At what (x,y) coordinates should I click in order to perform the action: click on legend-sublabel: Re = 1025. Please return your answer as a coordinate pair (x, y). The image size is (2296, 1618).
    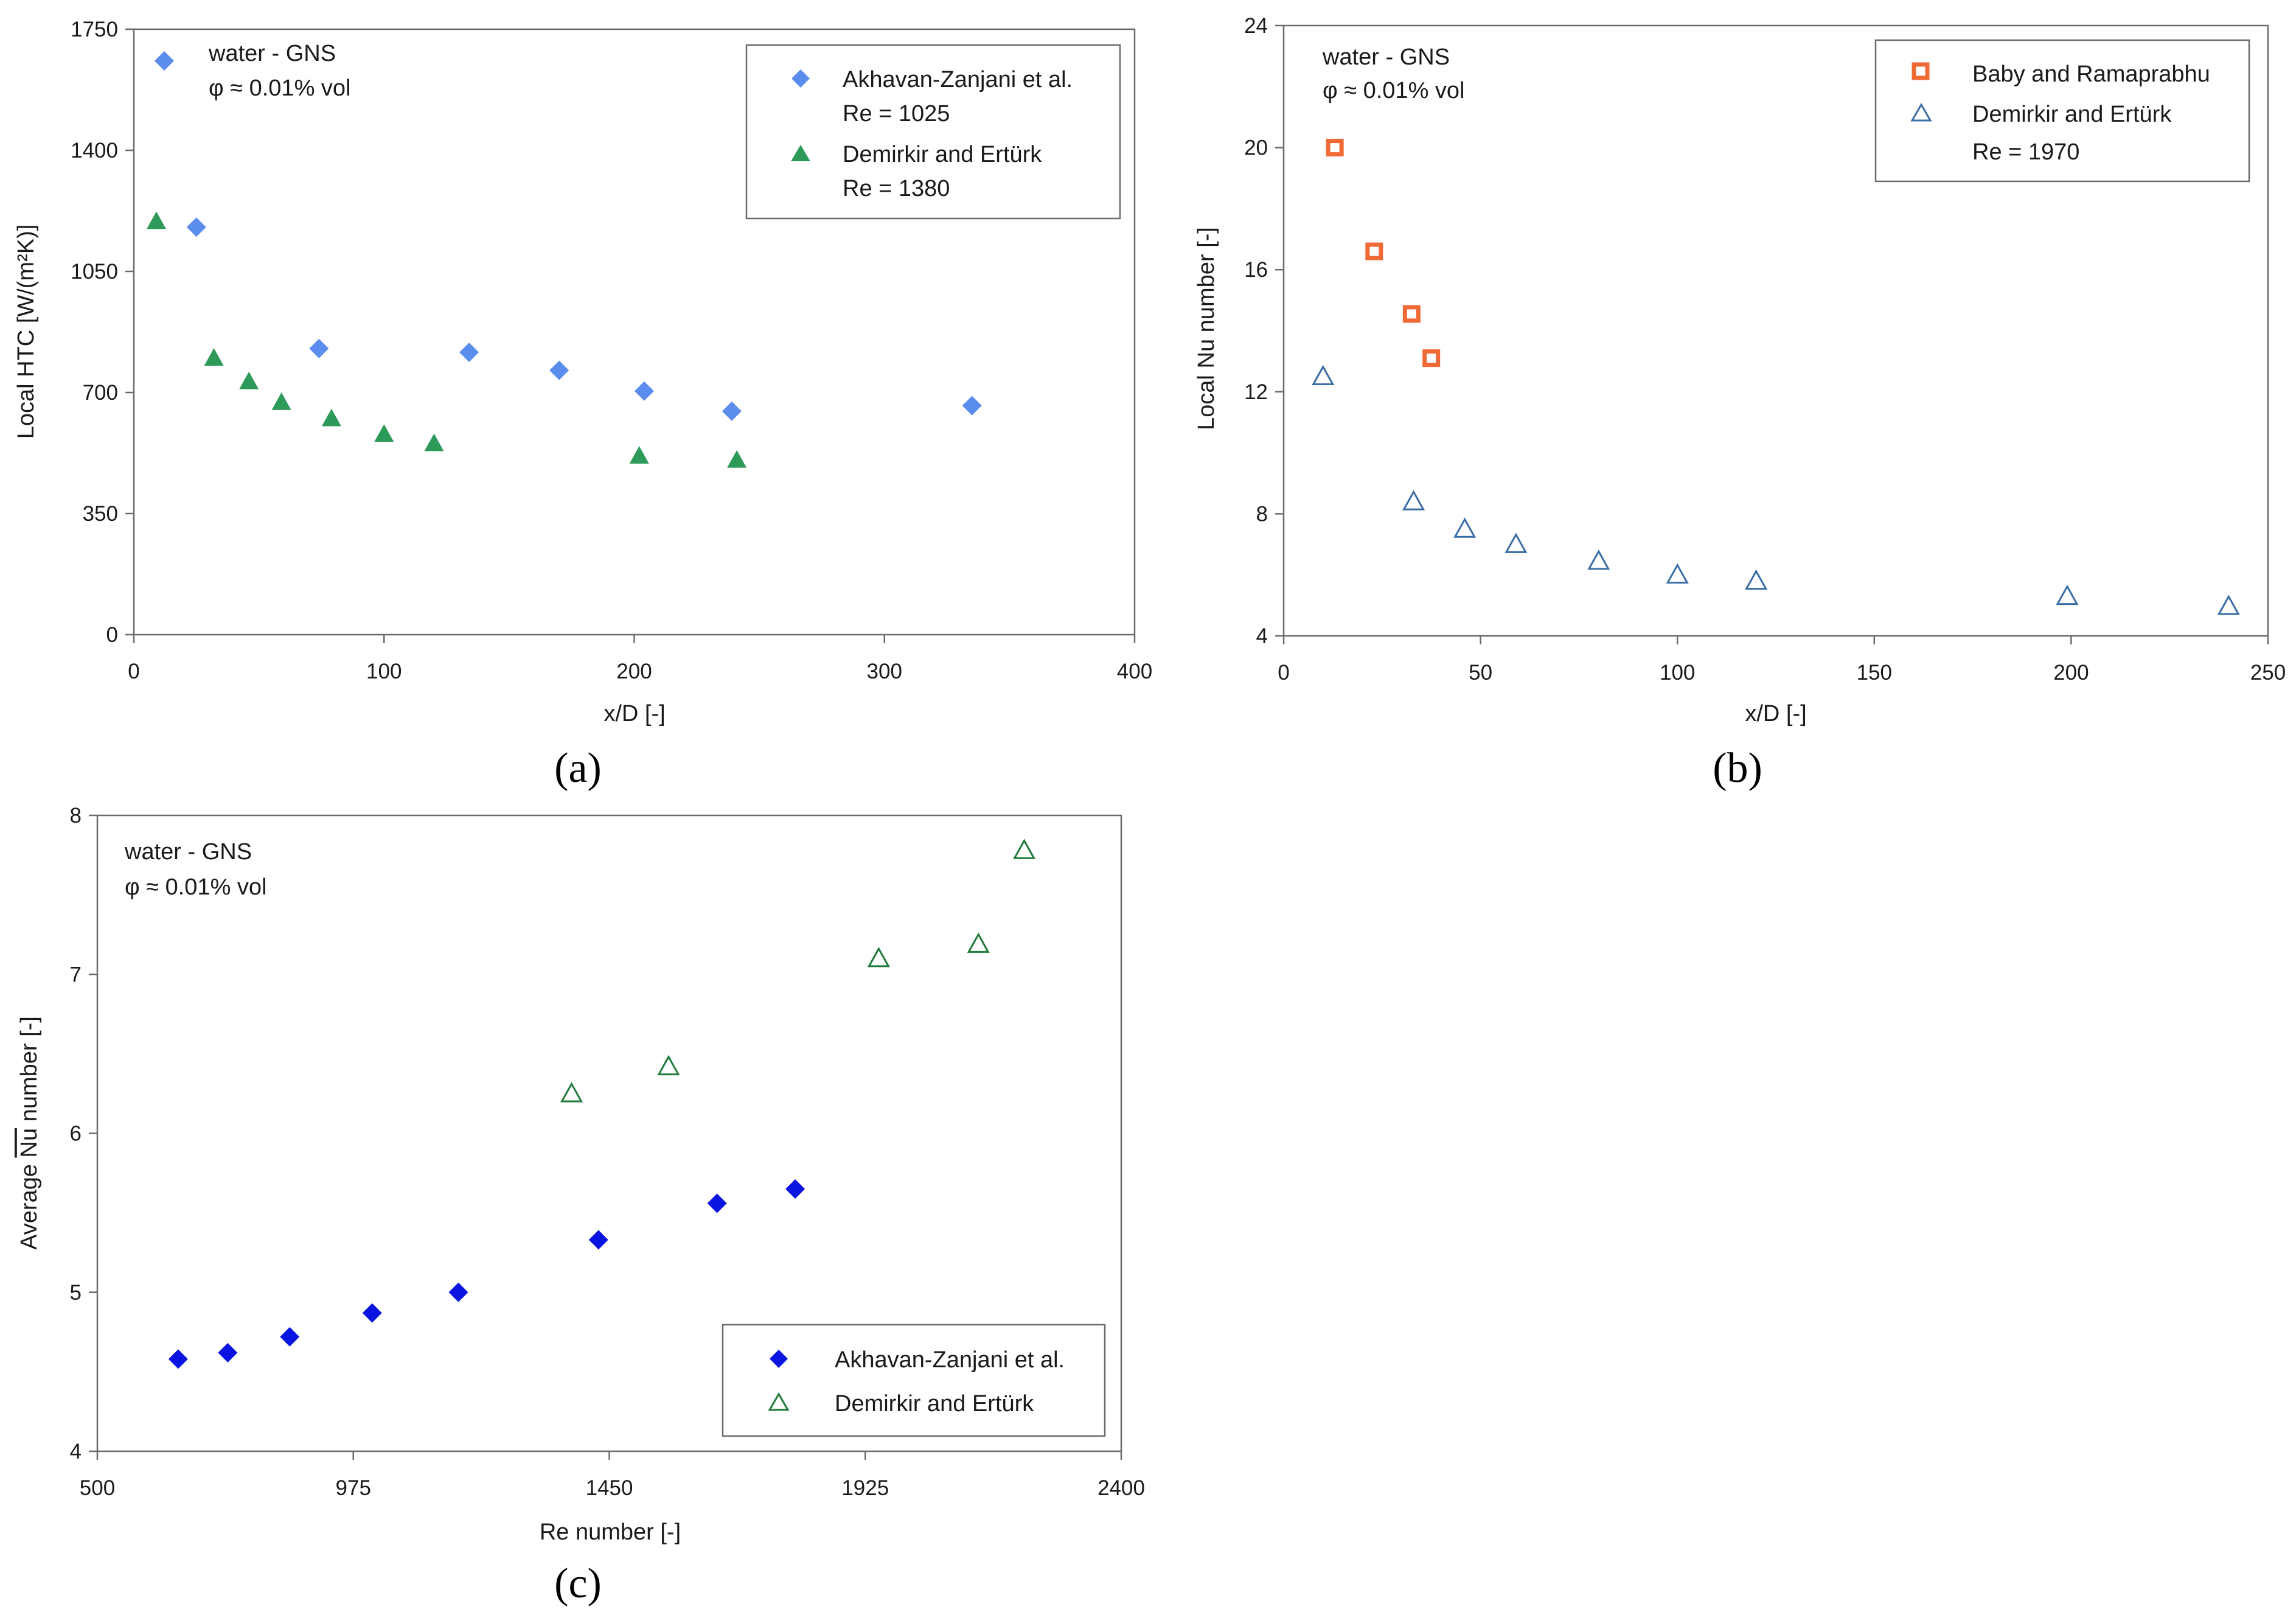
    Looking at the image, I should click on (896, 114).